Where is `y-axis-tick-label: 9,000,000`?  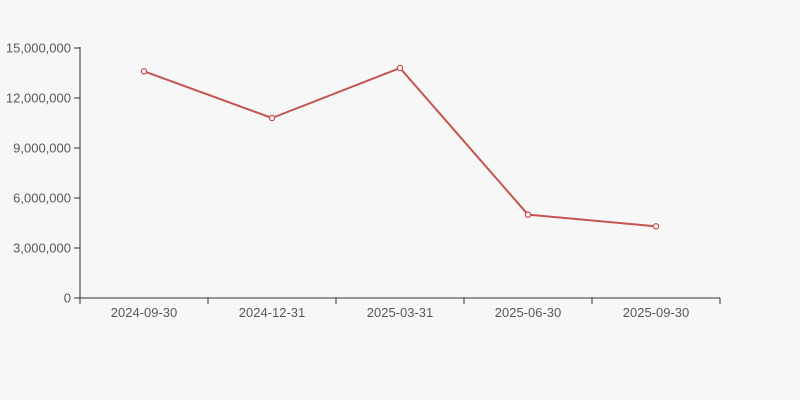 y-axis-tick-label: 9,000,000 is located at coordinates (42, 148).